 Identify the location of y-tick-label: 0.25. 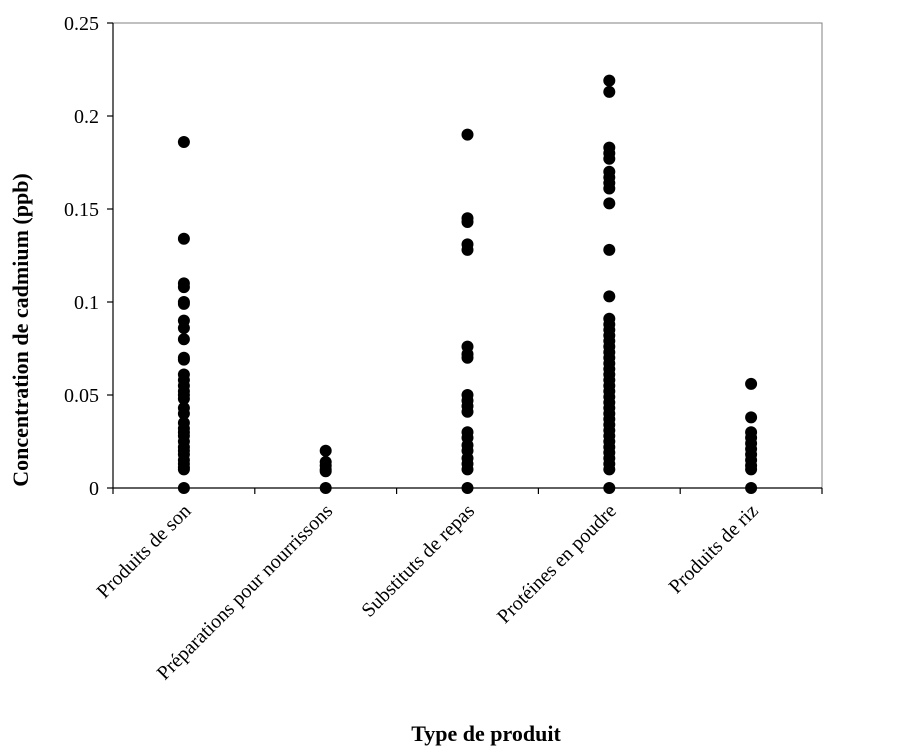
(81, 24).